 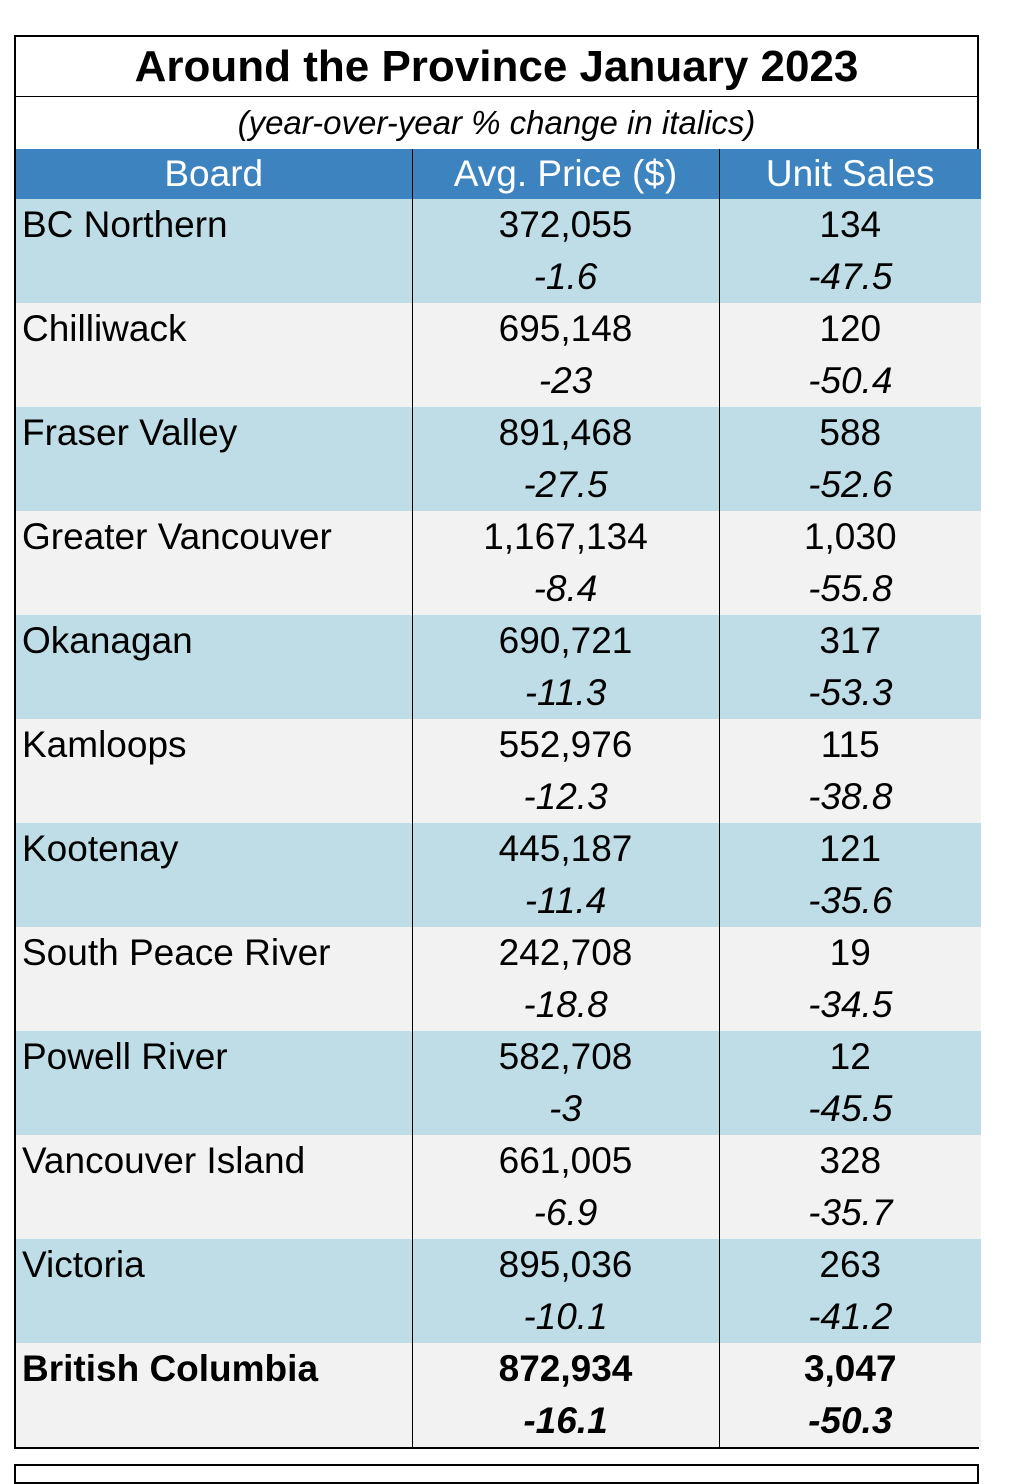 I want to click on table-row: BC Northern 372,055 -1.6 134 -47.5, so click(x=498, y=251).